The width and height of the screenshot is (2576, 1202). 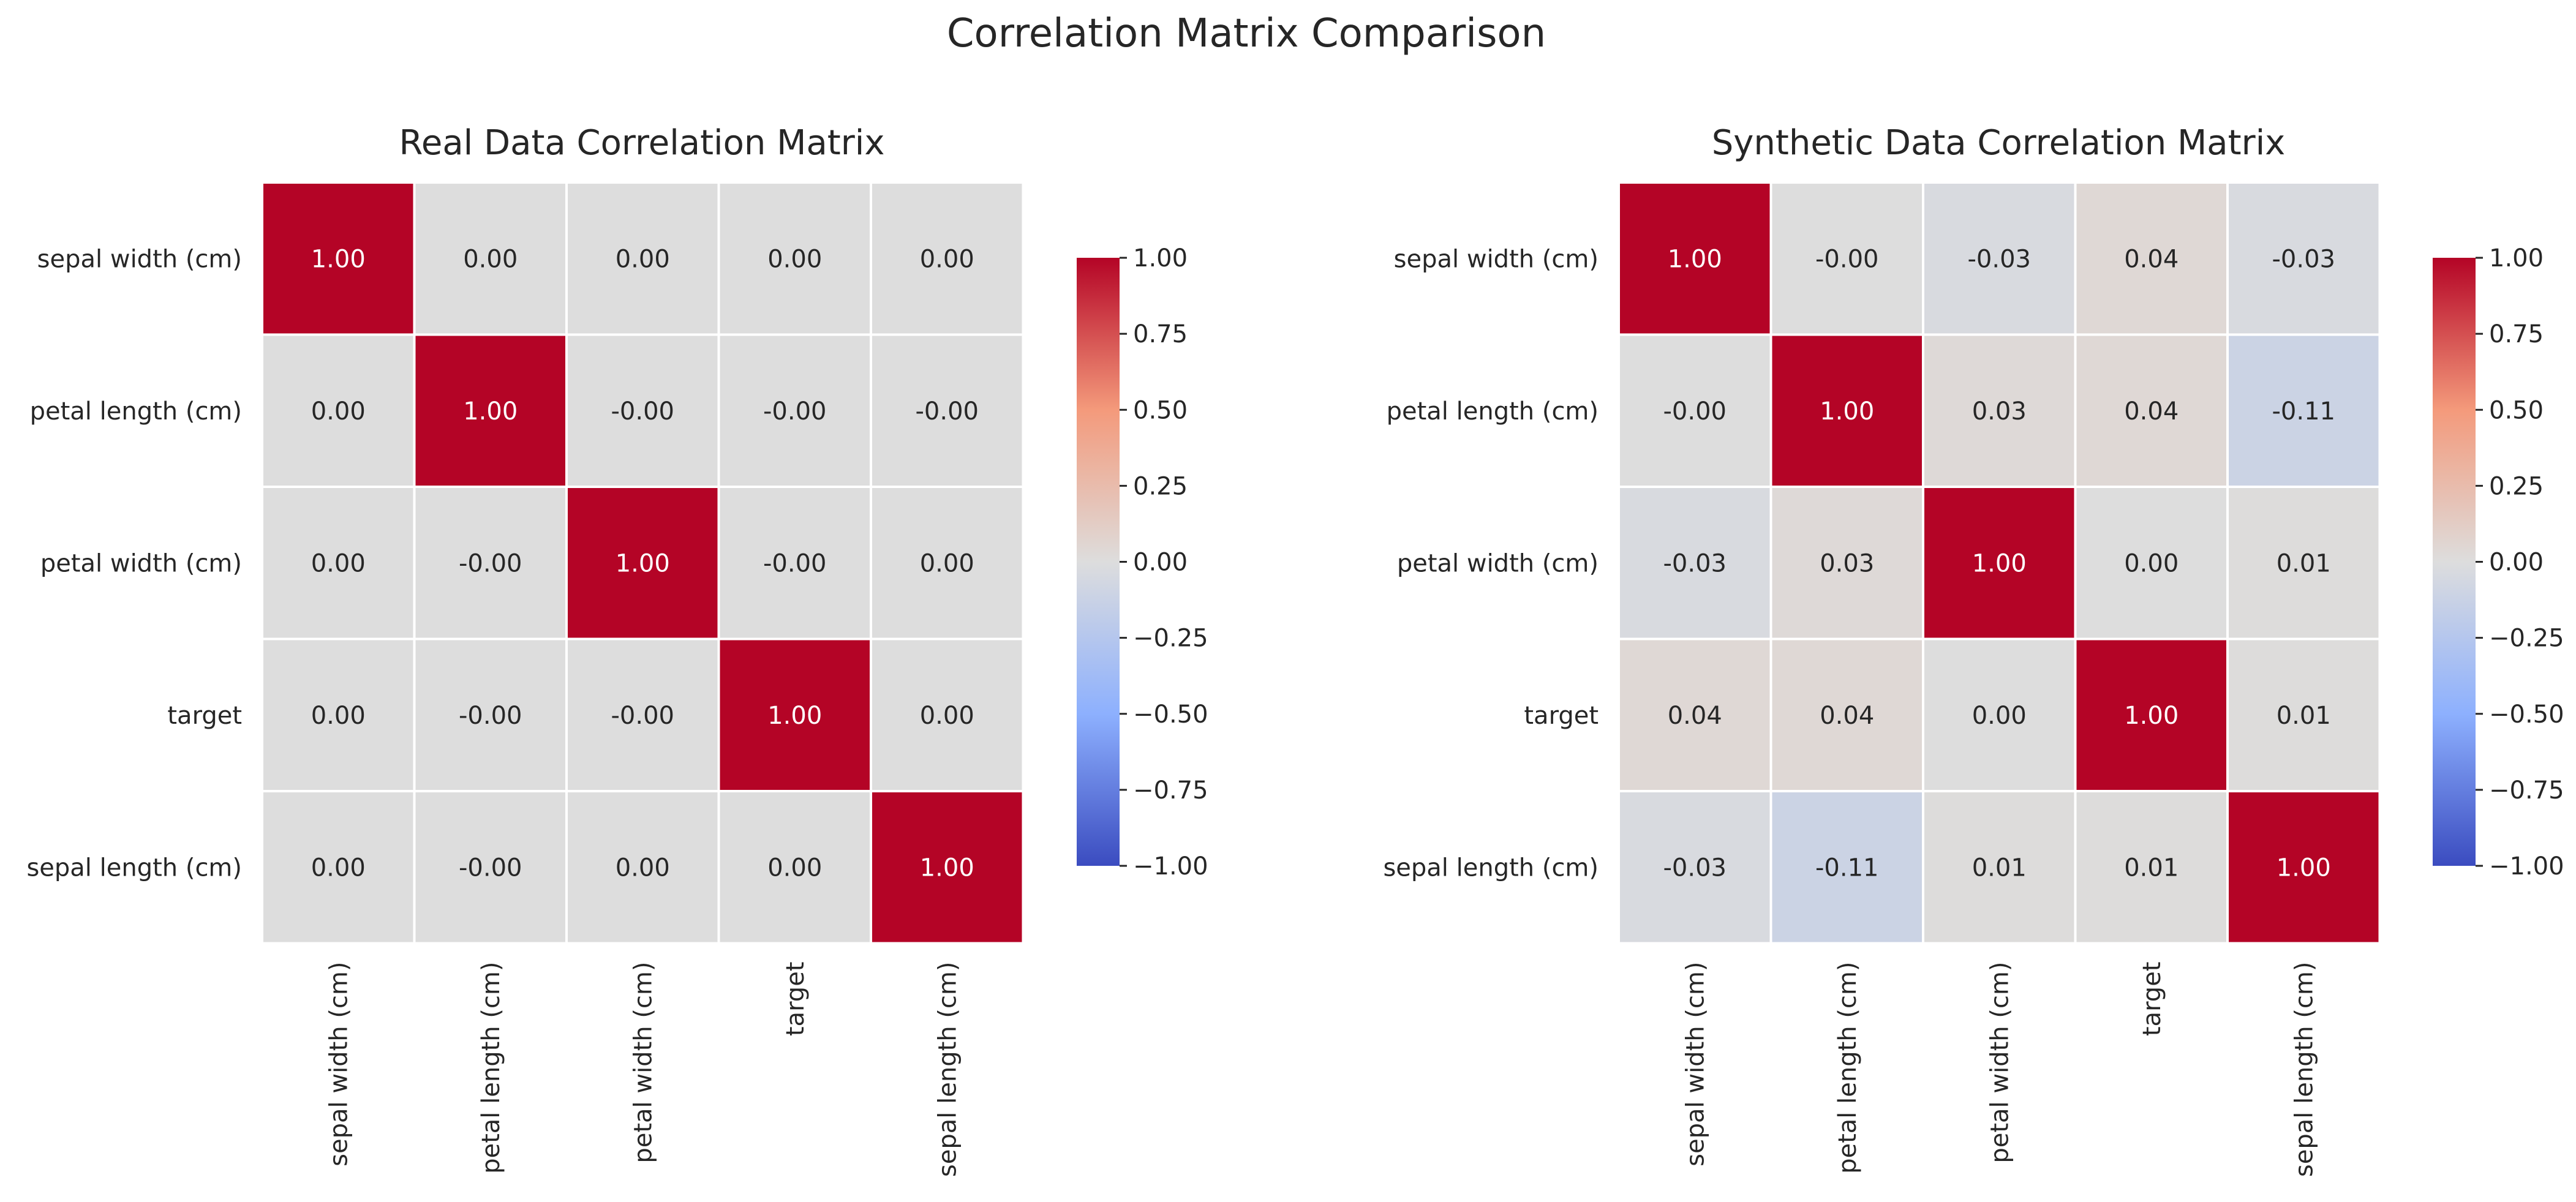 I want to click on real-colorbar, so click(x=1098, y=562).